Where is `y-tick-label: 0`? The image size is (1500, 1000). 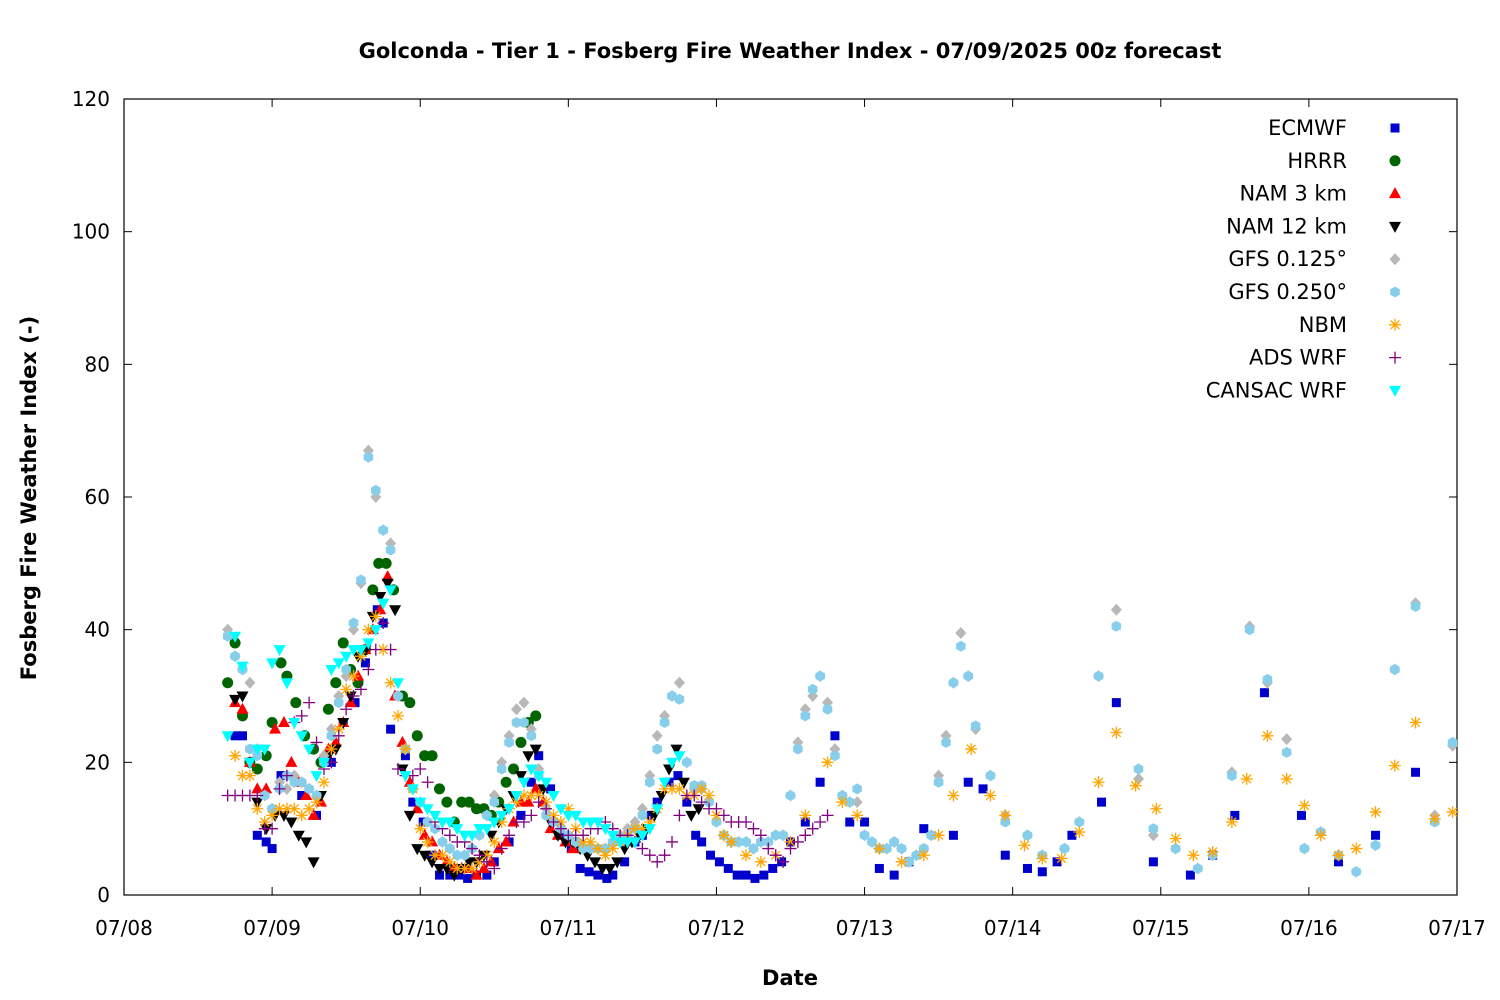 y-tick-label: 0 is located at coordinates (103, 895).